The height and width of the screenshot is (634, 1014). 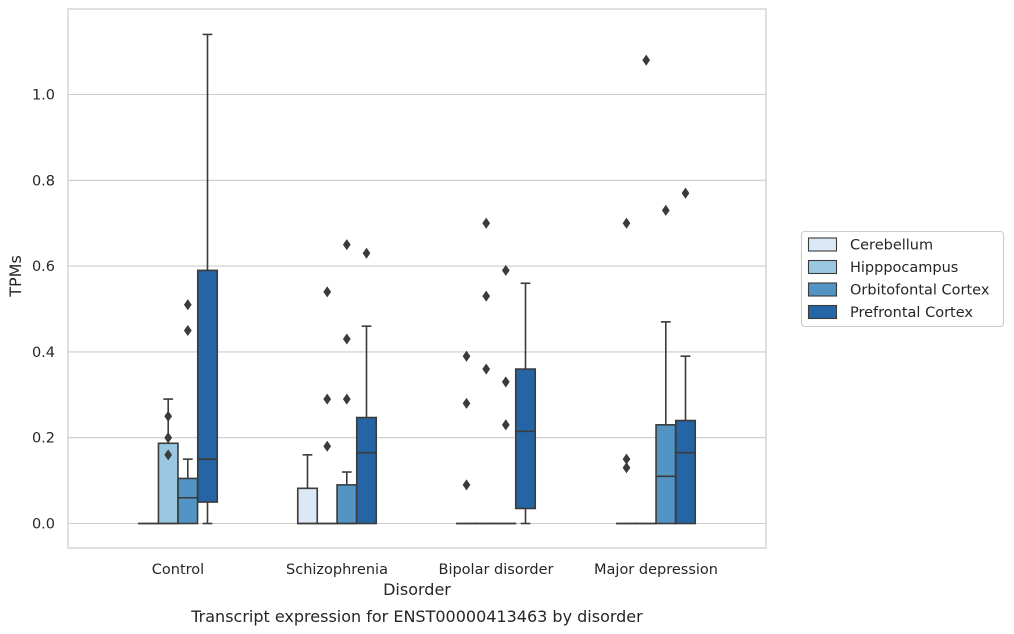 I want to click on x-tick-label: Major depression, so click(x=656, y=570).